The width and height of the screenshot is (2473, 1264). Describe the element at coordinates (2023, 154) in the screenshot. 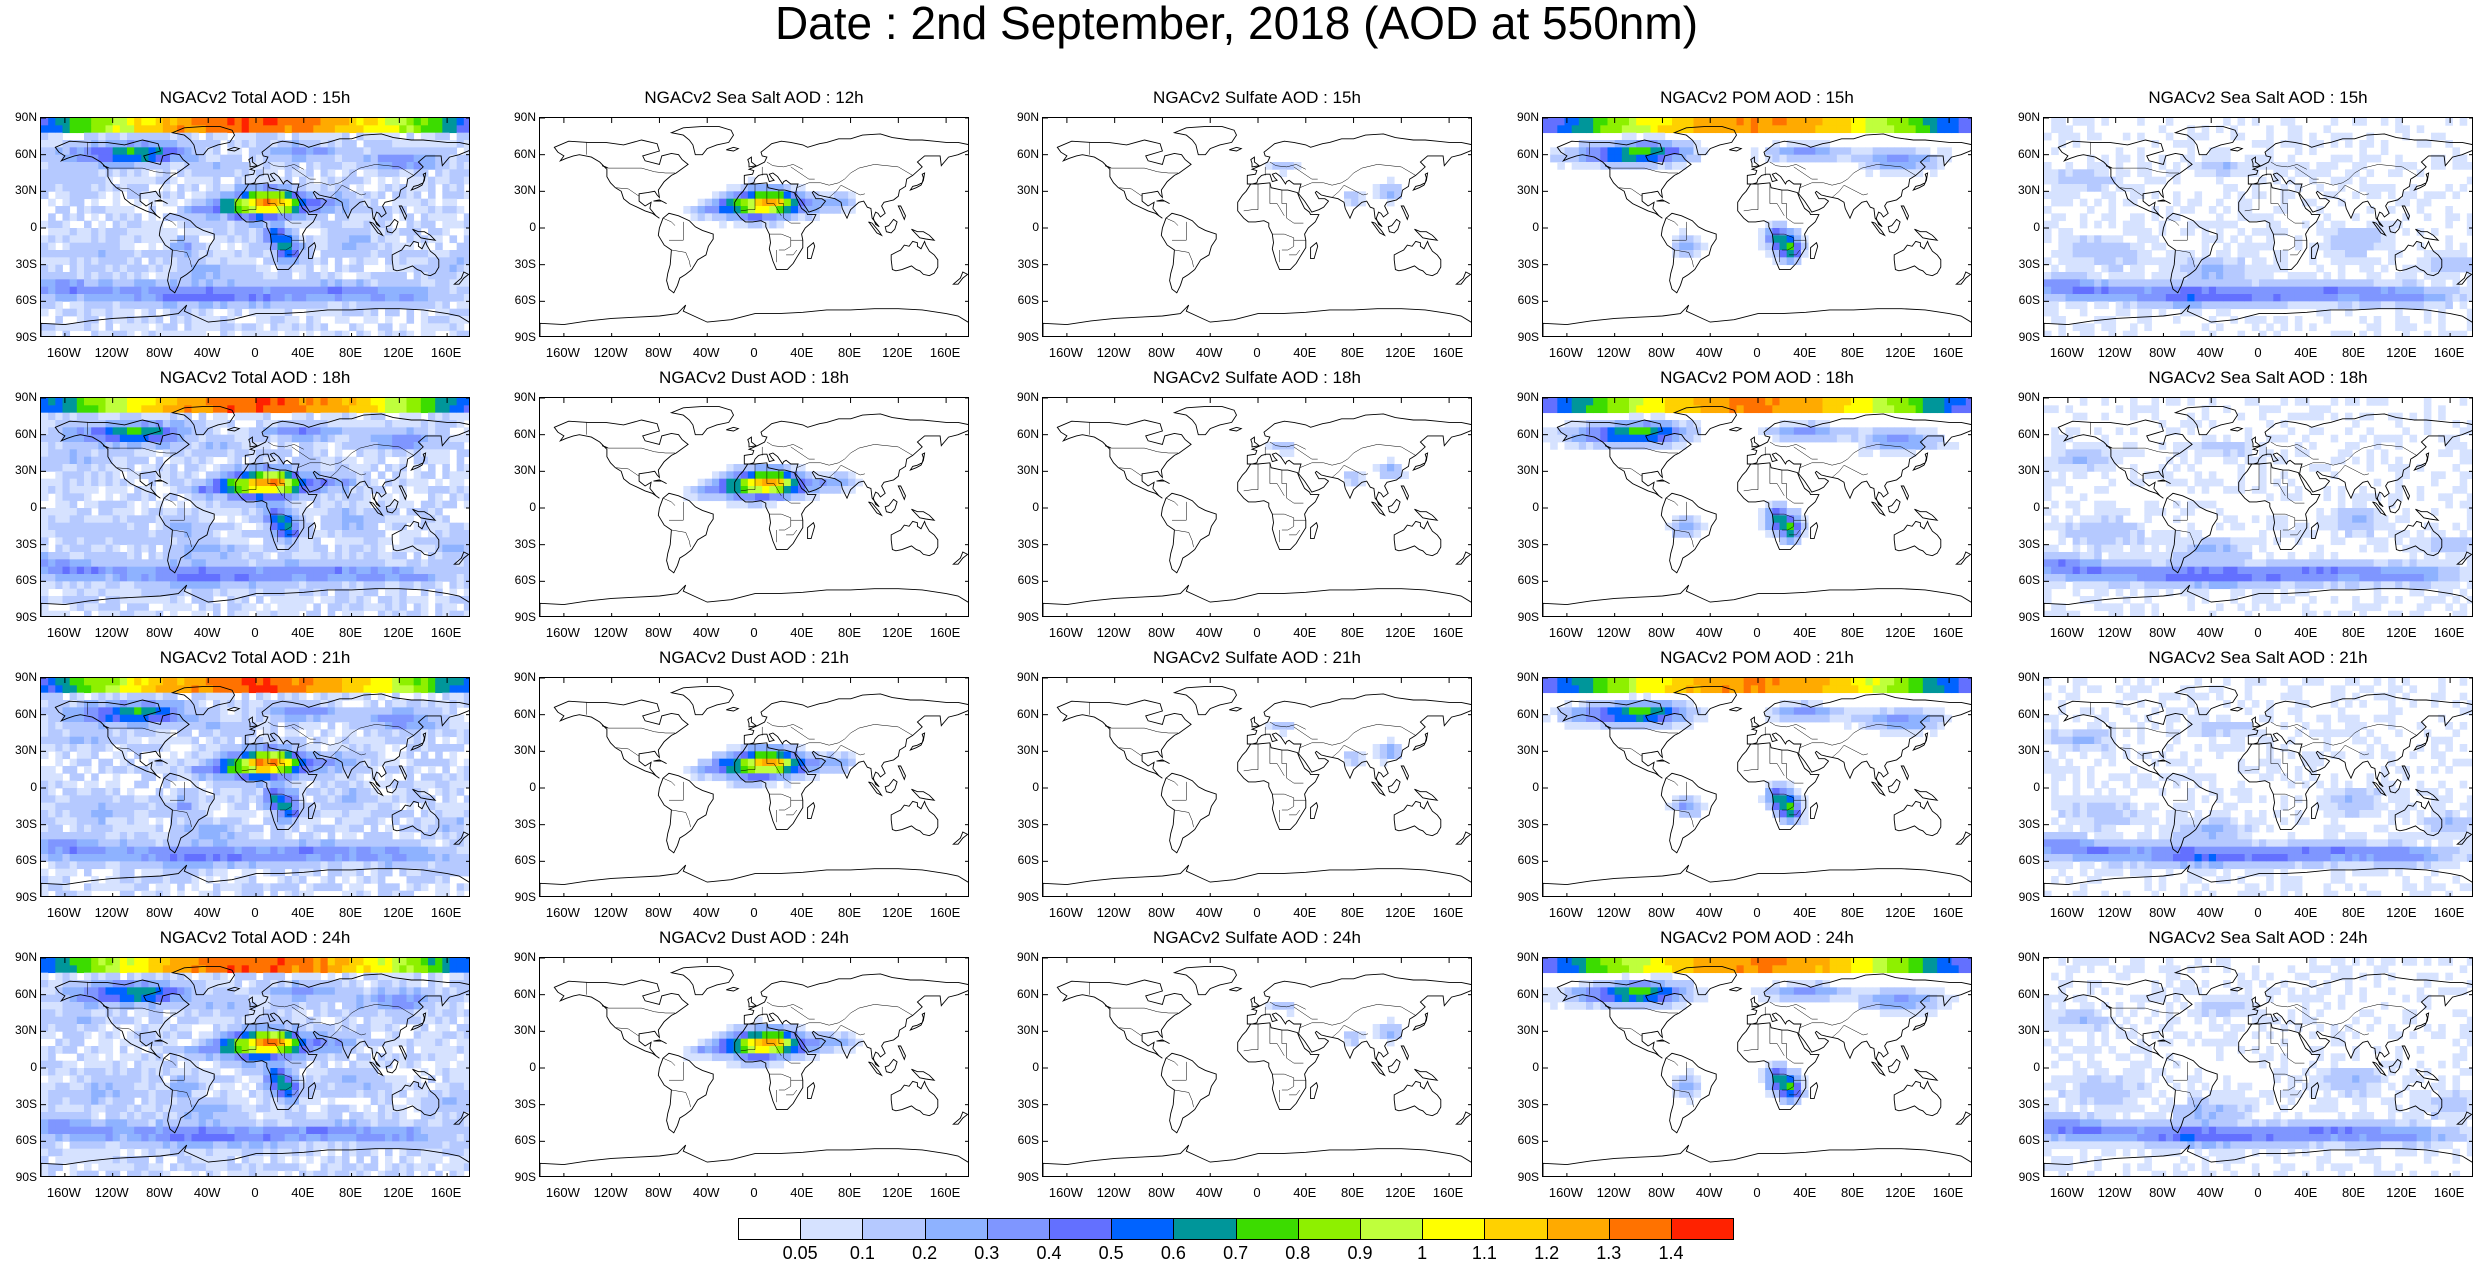

I see `lat-tick-label: 60N` at that location.